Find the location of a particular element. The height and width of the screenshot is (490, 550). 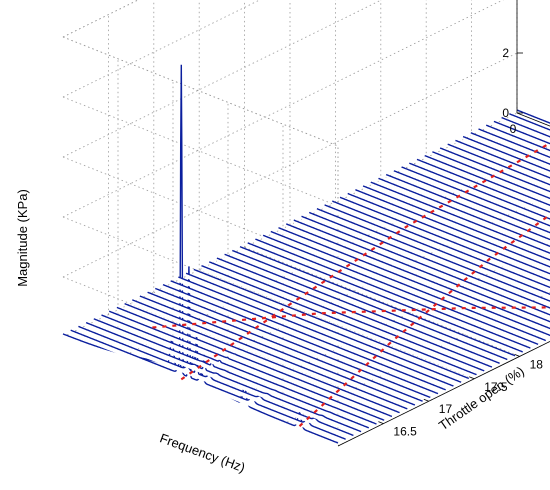

gridline-top-back is located at coordinates (200, 91).